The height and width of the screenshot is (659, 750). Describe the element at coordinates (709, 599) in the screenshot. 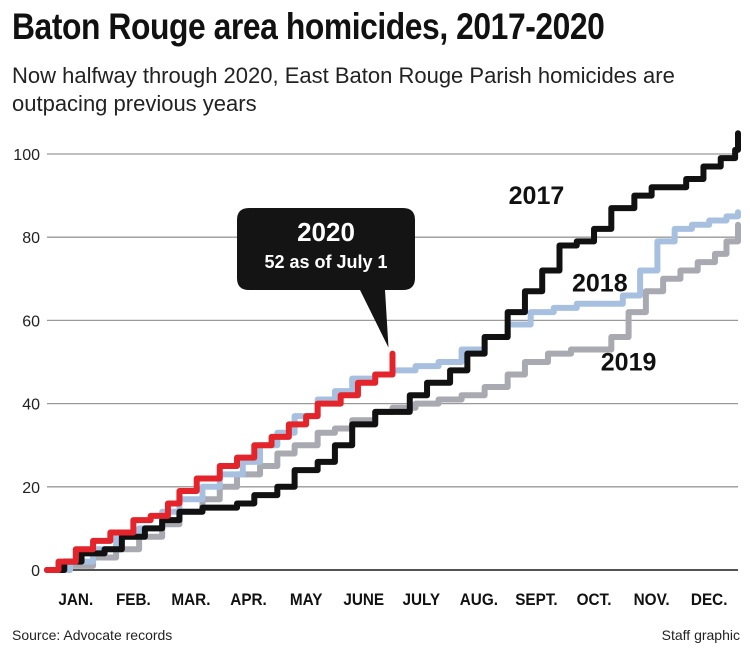

I see `x-tick-label: DEC.` at that location.